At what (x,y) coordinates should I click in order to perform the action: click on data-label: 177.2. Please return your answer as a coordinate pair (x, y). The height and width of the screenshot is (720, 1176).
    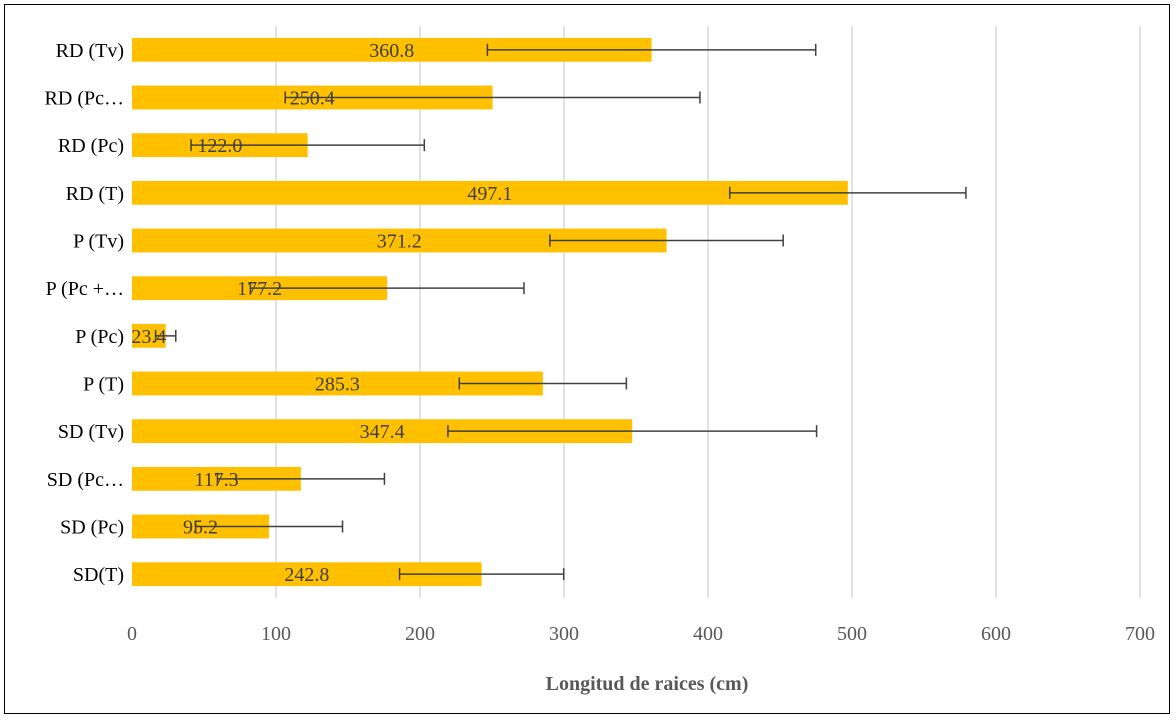
    Looking at the image, I should click on (259, 289).